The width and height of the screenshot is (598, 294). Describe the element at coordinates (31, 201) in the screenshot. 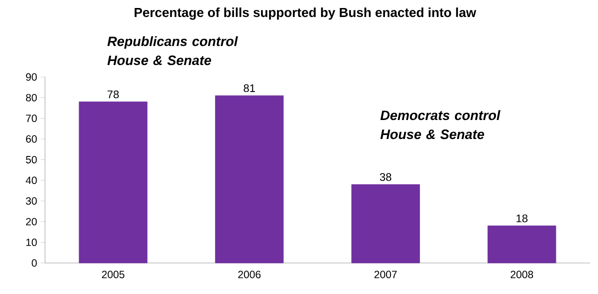

I see `y-tick-label: 30` at that location.